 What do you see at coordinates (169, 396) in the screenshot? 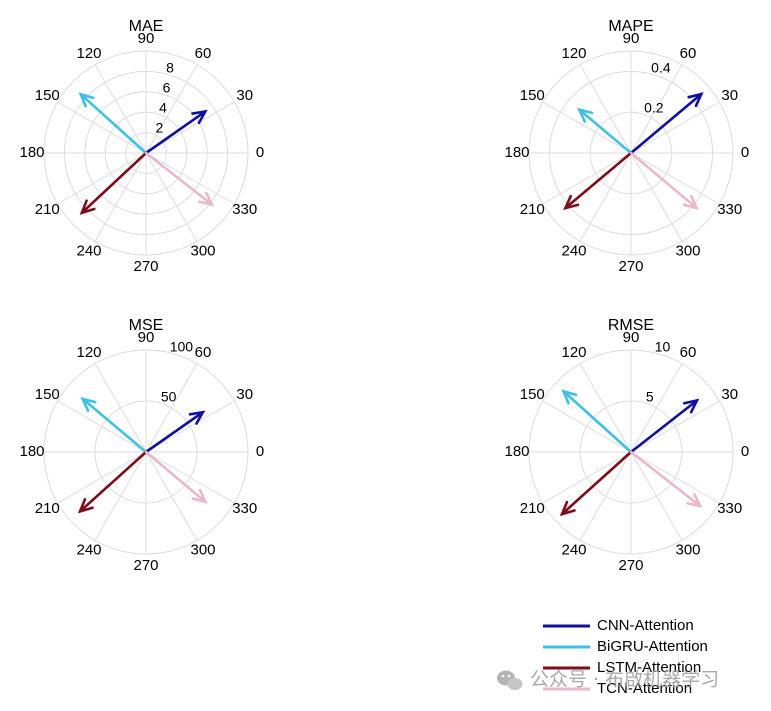
I see `radial-tick-label: 50` at bounding box center [169, 396].